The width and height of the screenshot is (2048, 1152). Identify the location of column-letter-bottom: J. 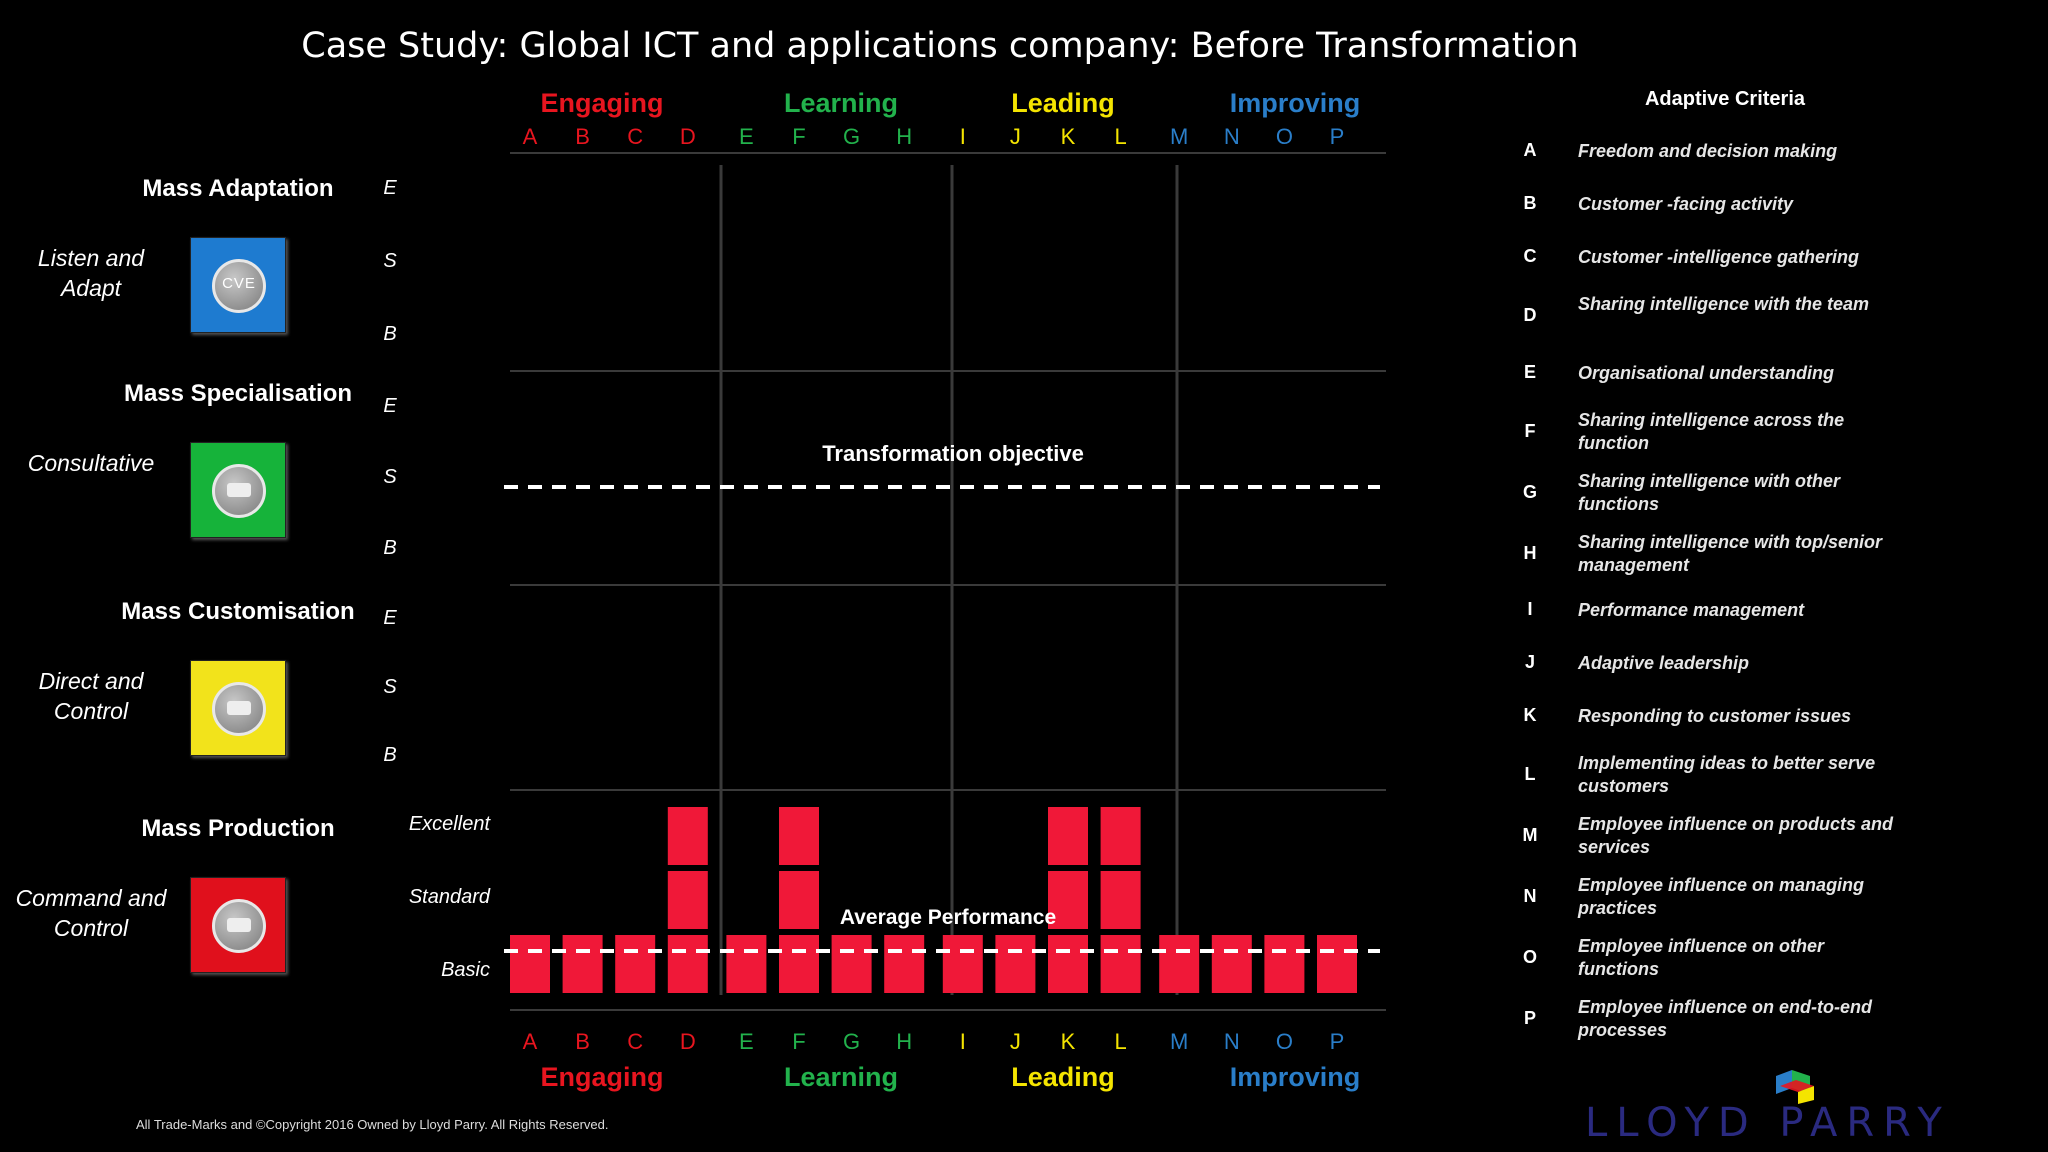
(1015, 1041).